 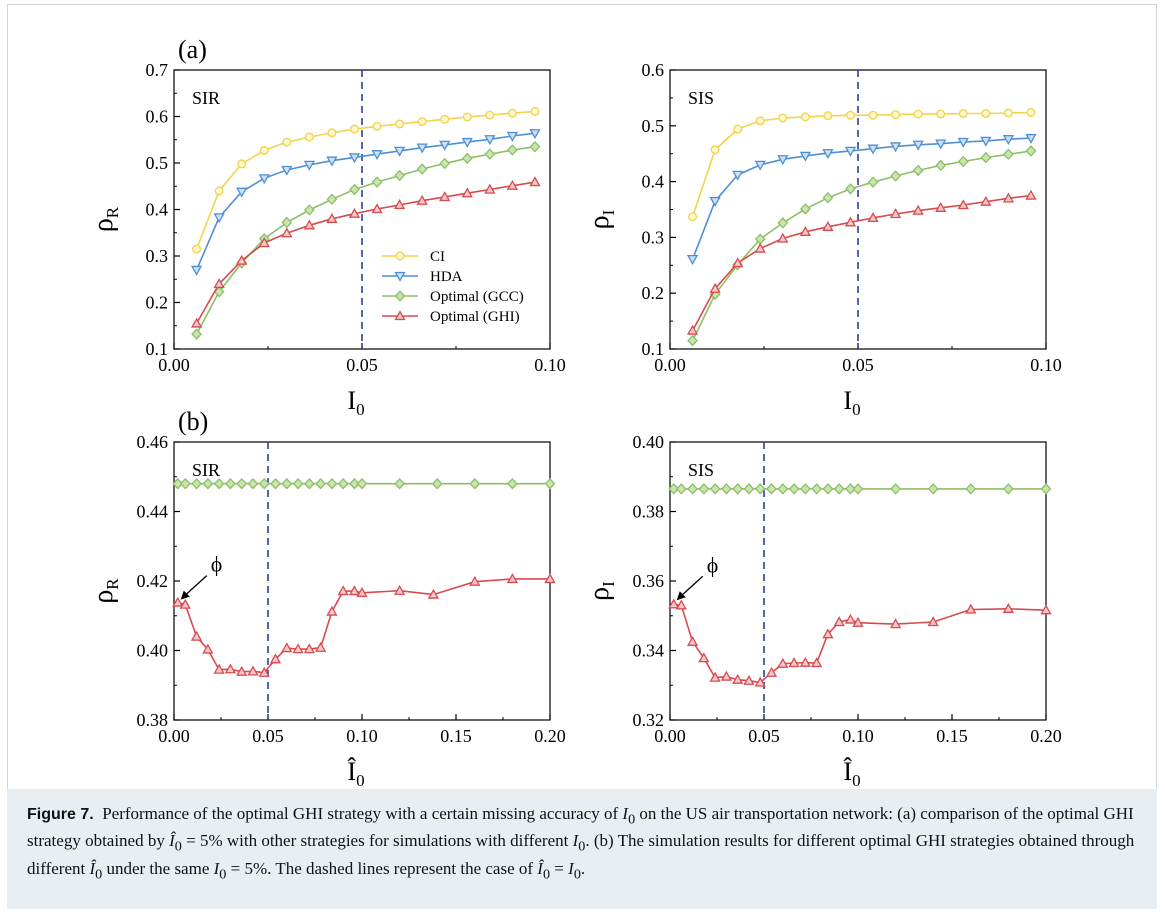 I want to click on y-tick-label: 0.3, so click(x=653, y=237).